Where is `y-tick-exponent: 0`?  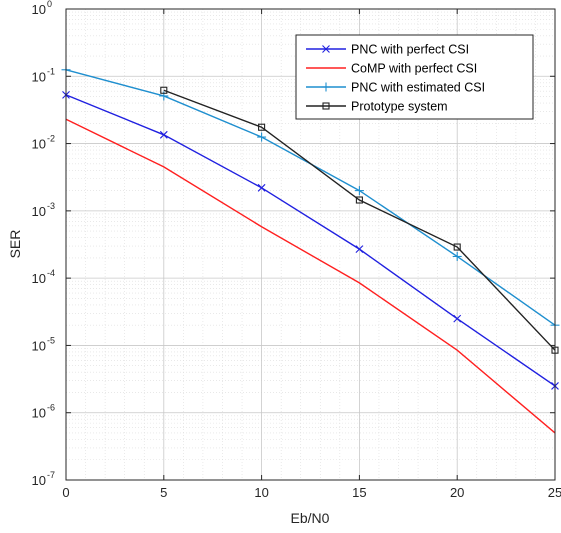 y-tick-exponent: 0 is located at coordinates (49, 4).